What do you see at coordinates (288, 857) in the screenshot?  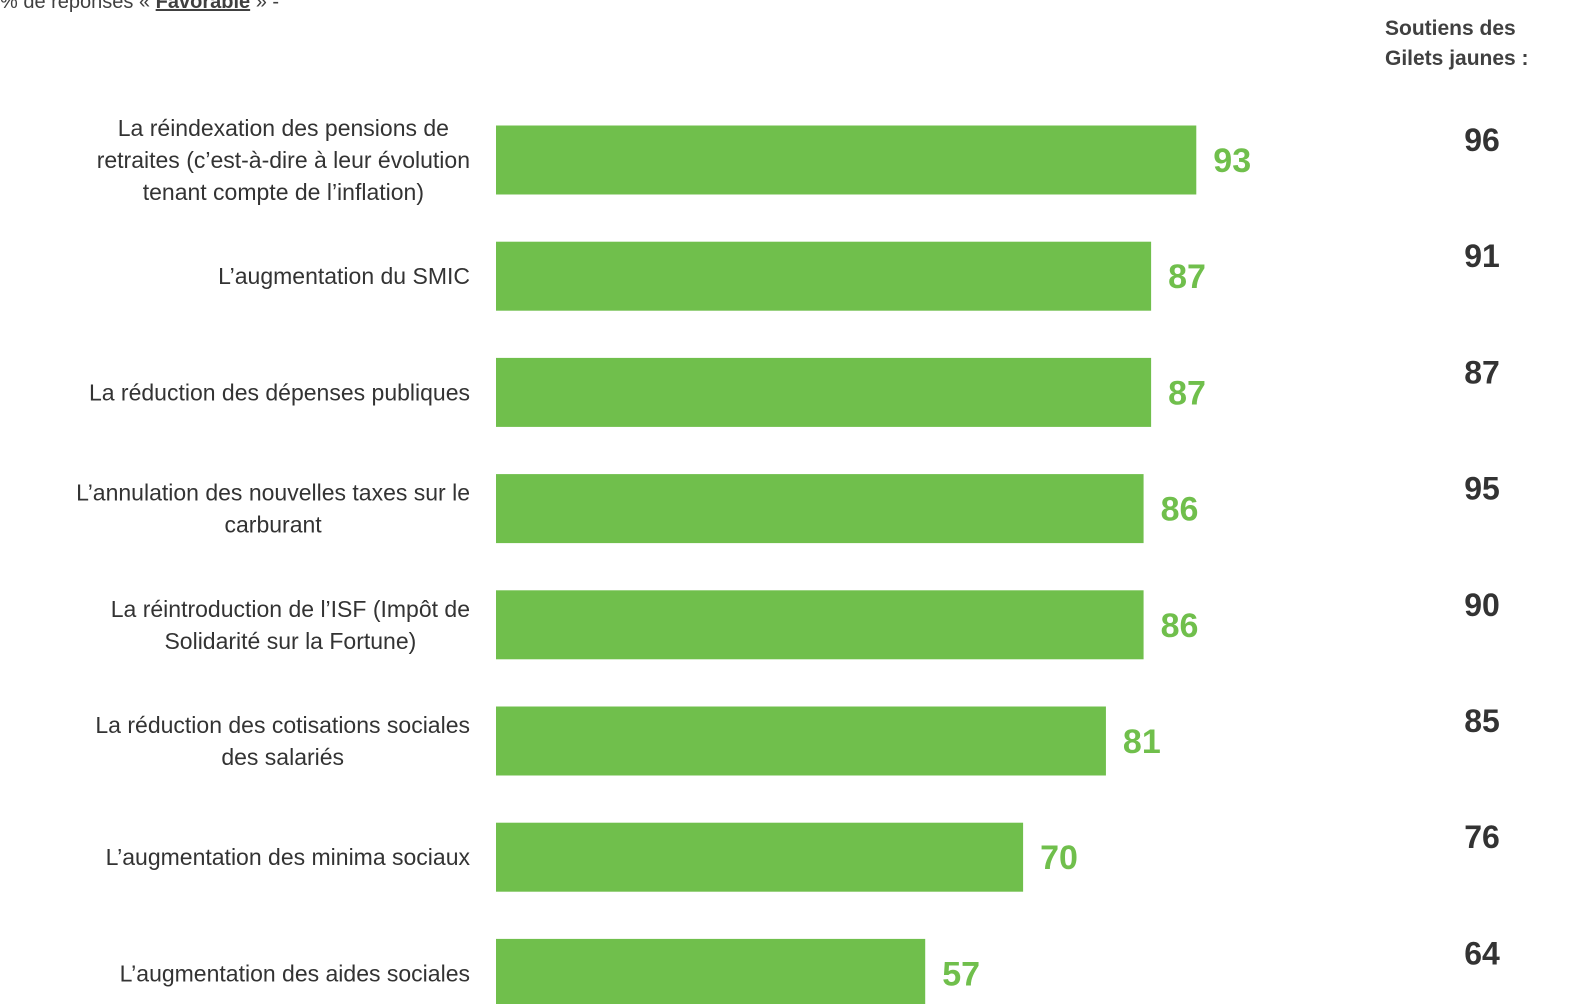 I see `category-label-7: L’augmentation des minima sociaux` at bounding box center [288, 857].